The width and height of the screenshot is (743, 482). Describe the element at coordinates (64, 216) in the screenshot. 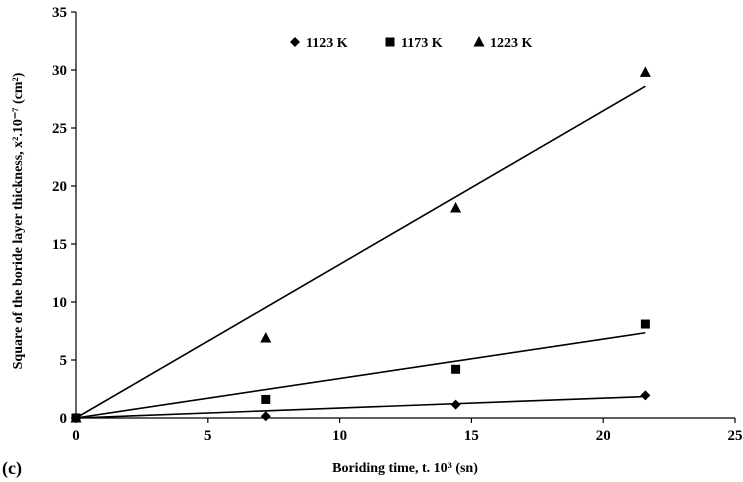

I see `y-ticks: 0 5 10 15 20 25 30 35` at that location.